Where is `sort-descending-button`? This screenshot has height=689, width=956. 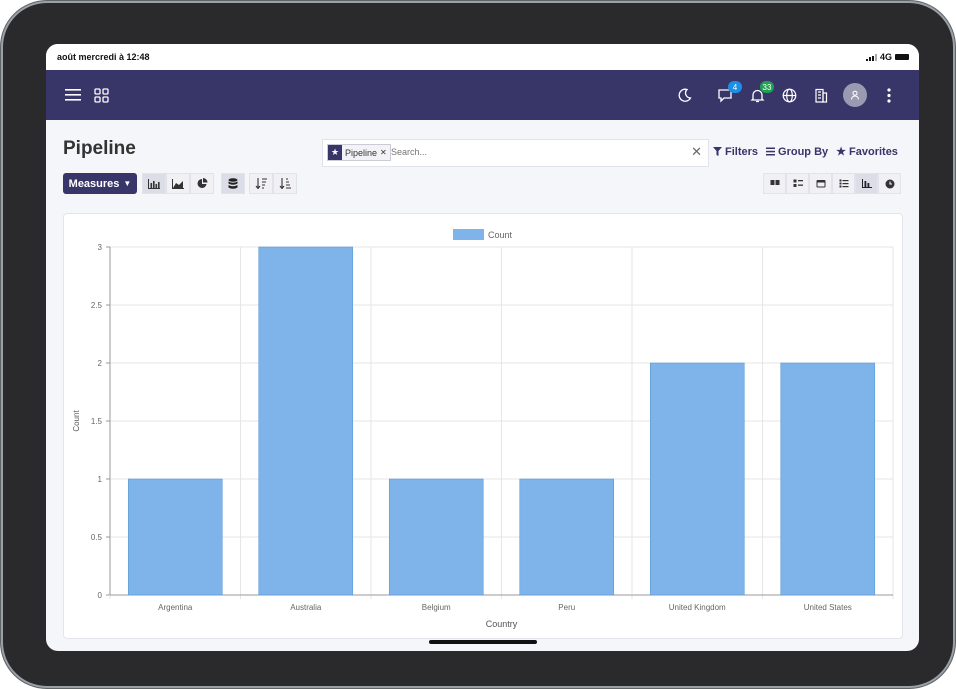 sort-descending-button is located at coordinates (261, 183).